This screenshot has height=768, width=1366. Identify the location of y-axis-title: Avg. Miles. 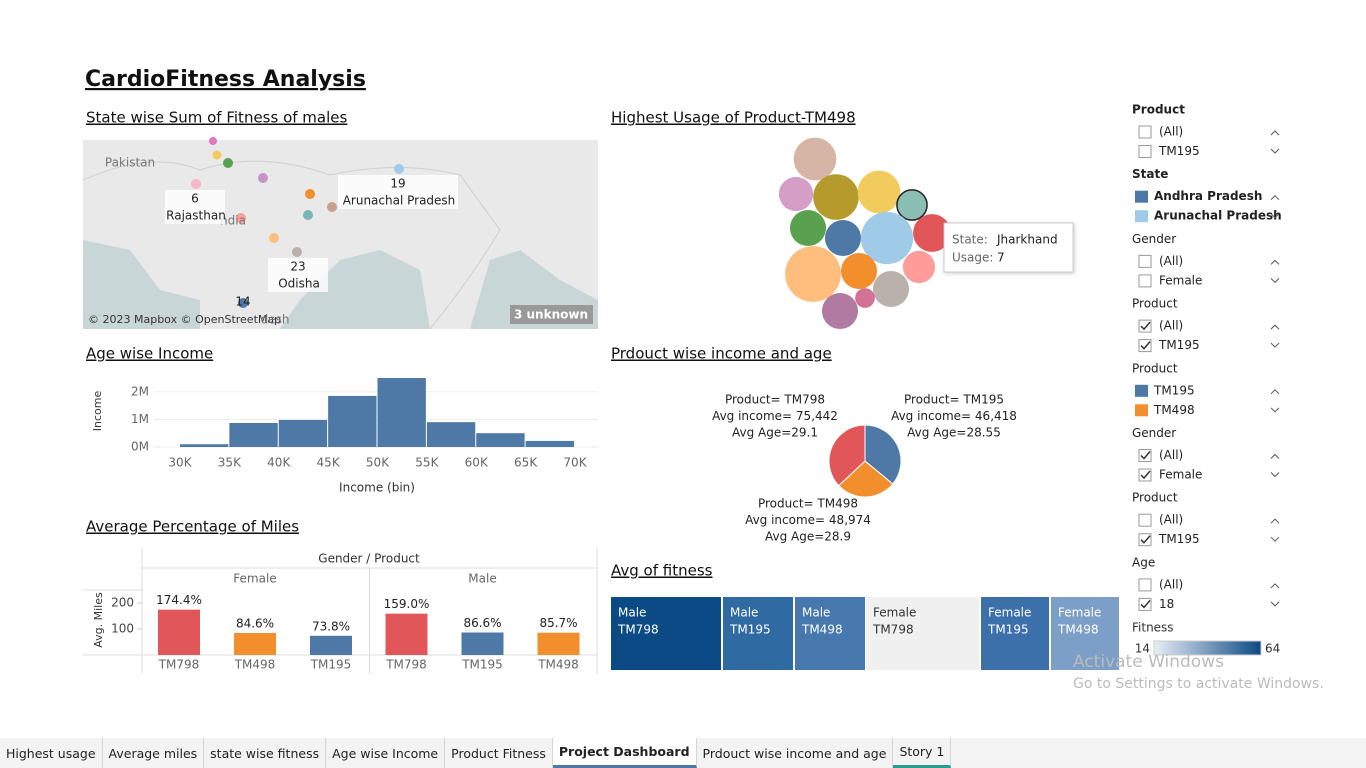
(98, 620).